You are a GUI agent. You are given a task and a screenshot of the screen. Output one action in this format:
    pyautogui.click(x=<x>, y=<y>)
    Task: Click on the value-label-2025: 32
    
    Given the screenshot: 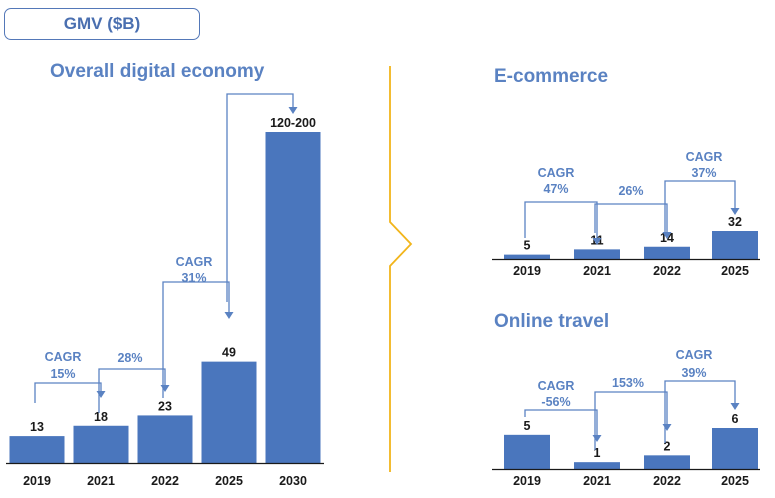 What is the action you would take?
    pyautogui.click(x=735, y=222)
    